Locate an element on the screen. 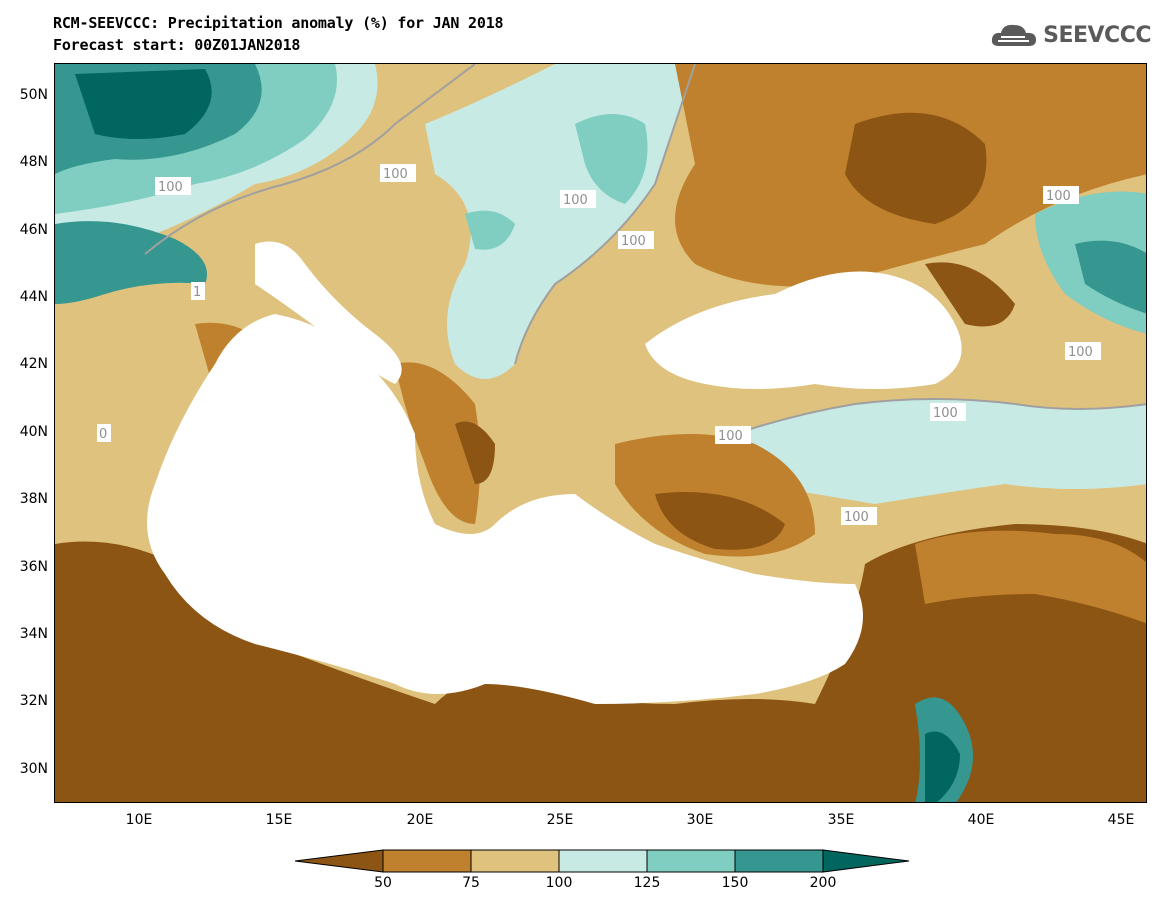 The image size is (1165, 907). very-dry-greece is located at coordinates (475, 452).